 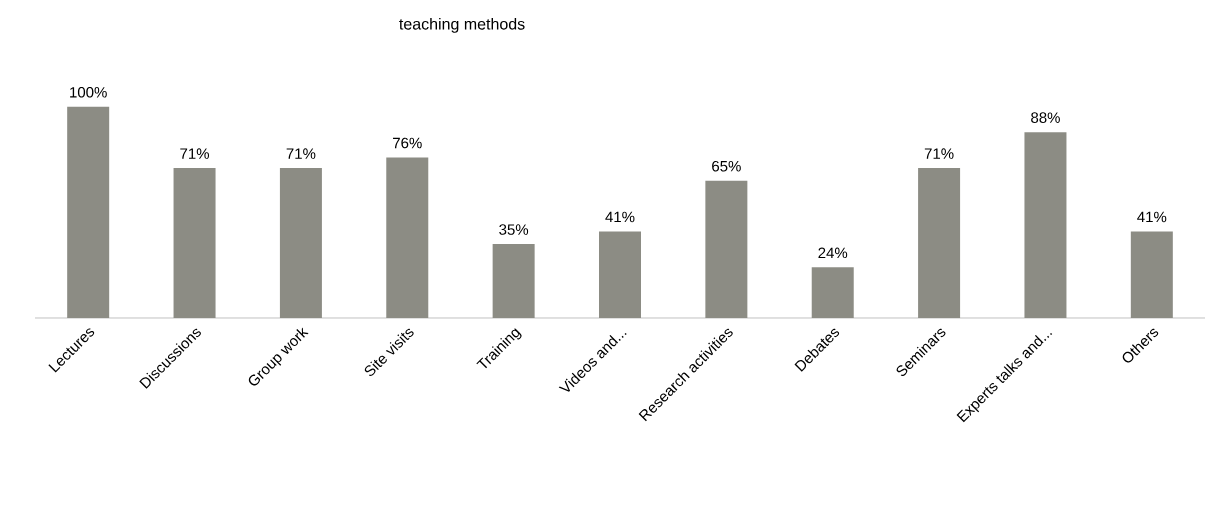 I want to click on data-label: 100%, so click(x=88, y=92).